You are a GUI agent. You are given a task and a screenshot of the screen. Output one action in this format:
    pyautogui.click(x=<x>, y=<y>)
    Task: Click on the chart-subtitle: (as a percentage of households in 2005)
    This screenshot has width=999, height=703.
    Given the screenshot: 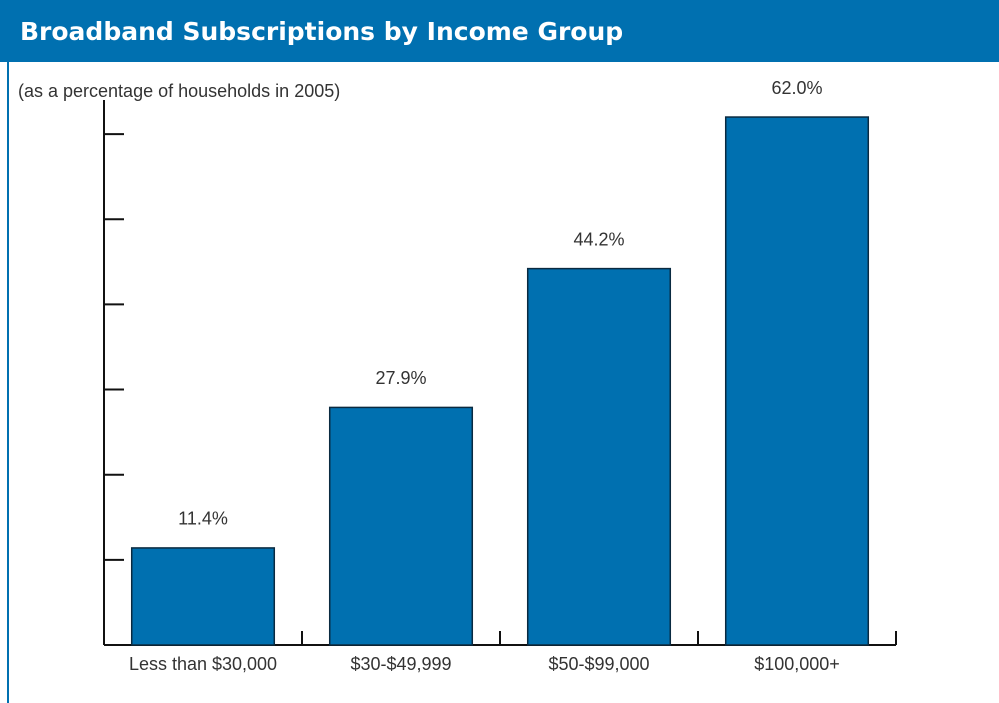 What is the action you would take?
    pyautogui.click(x=179, y=91)
    